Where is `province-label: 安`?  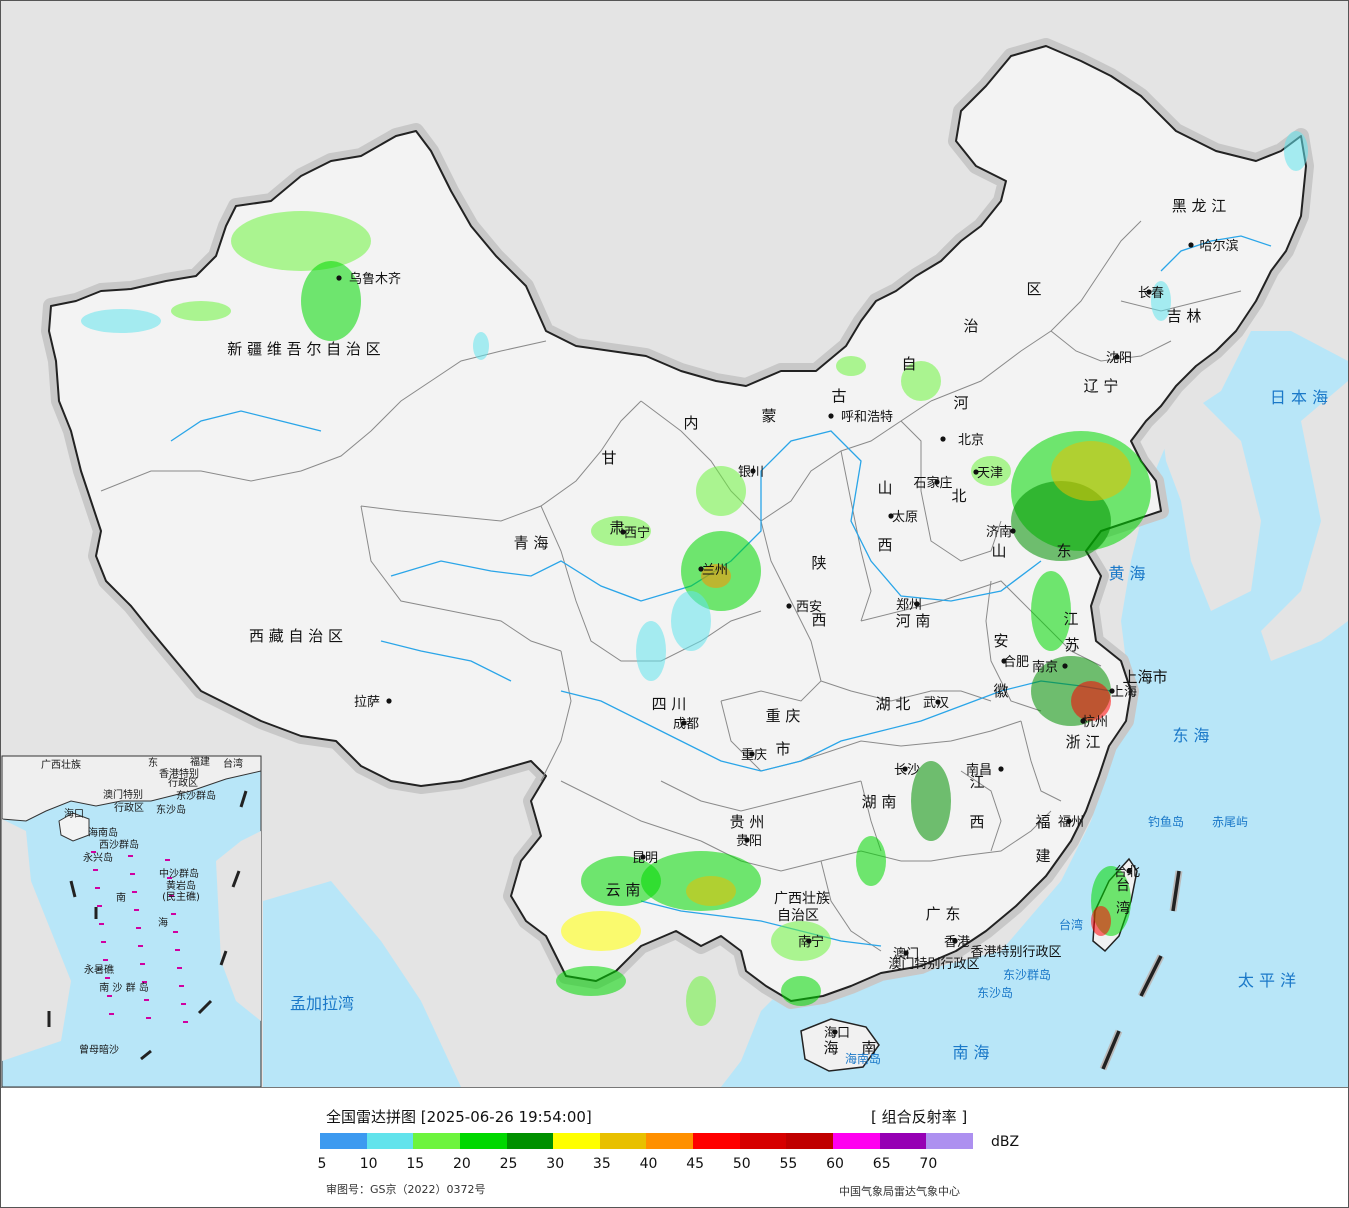 province-label: 安 is located at coordinates (1000, 641).